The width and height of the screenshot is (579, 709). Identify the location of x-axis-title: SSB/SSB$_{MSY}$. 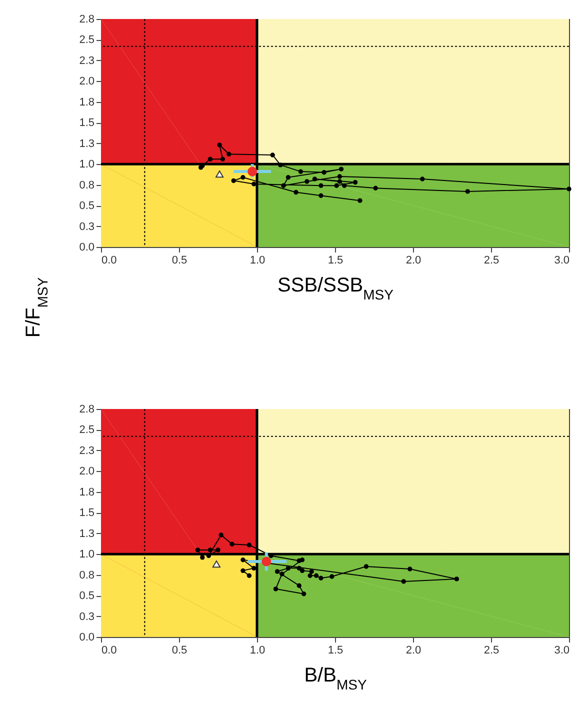
(336, 288).